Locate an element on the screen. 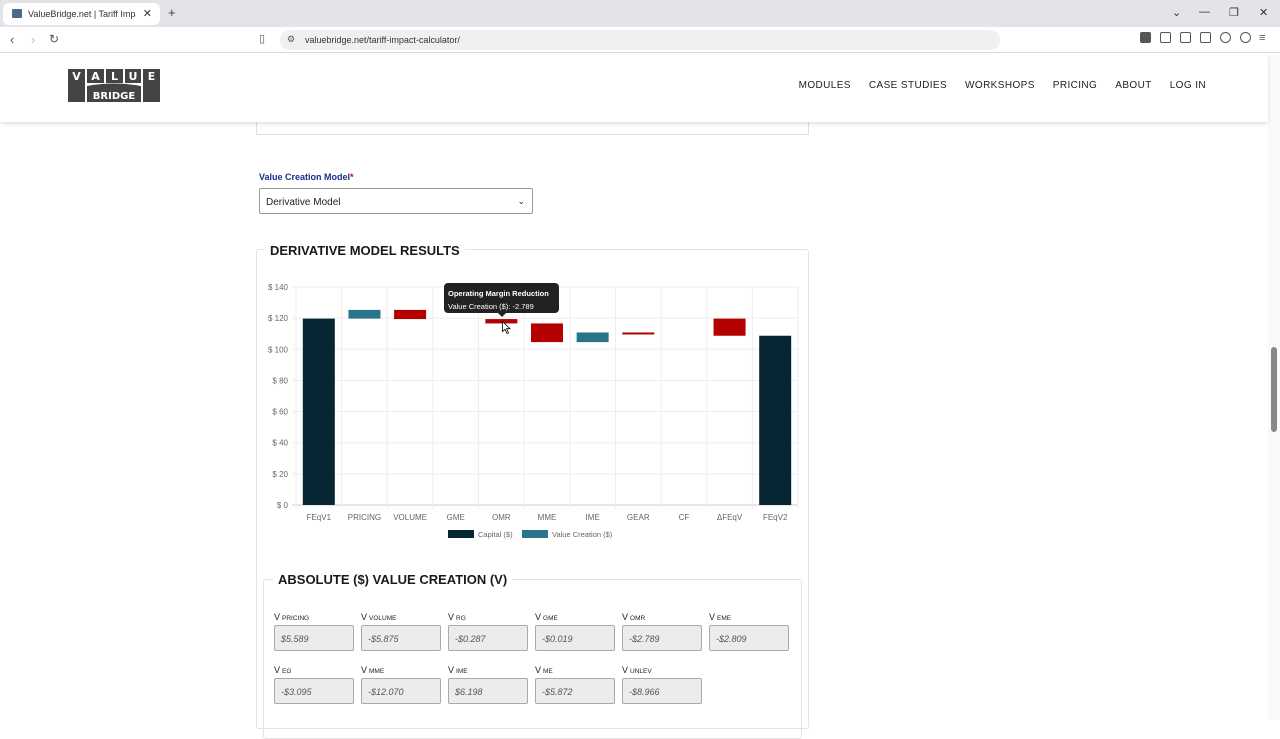 This screenshot has width=1280, height=739. value-field-input: -$5.872 is located at coordinates (575, 691).